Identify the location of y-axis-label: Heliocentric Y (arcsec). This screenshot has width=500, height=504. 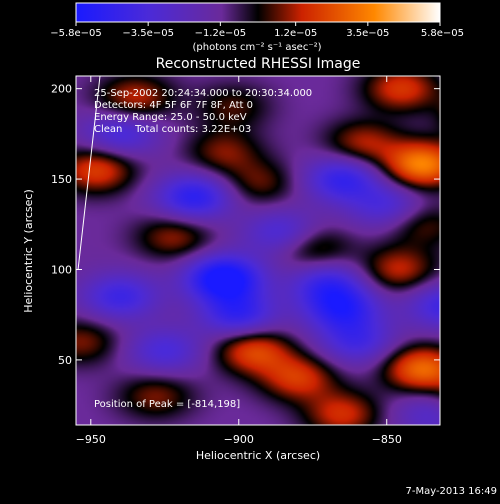
(28, 251).